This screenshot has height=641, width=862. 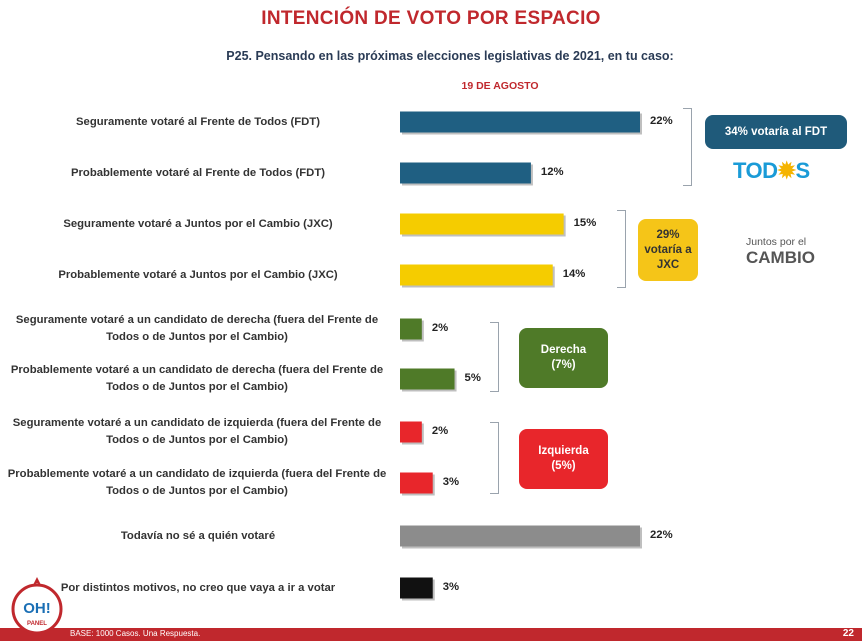 I want to click on page-number: 22, so click(x=848, y=633).